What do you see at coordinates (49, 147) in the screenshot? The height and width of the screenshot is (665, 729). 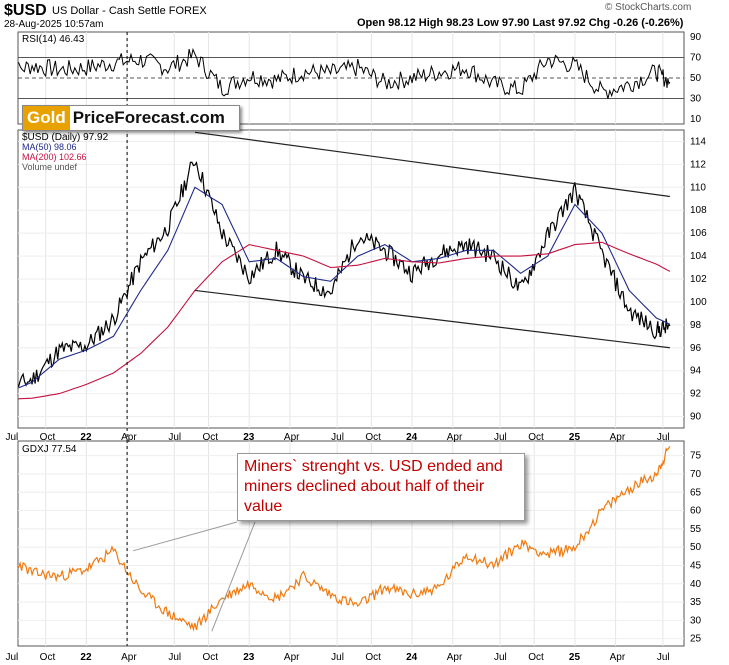 I see `usd-legend-item: MA(50) 98.06` at bounding box center [49, 147].